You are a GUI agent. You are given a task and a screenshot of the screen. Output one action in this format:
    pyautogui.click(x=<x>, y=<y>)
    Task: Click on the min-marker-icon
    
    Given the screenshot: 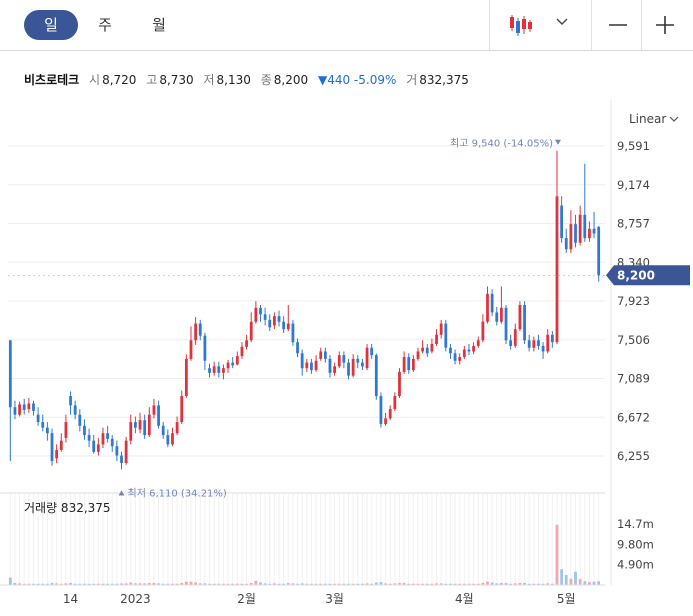 What is the action you would take?
    pyautogui.click(x=121, y=493)
    